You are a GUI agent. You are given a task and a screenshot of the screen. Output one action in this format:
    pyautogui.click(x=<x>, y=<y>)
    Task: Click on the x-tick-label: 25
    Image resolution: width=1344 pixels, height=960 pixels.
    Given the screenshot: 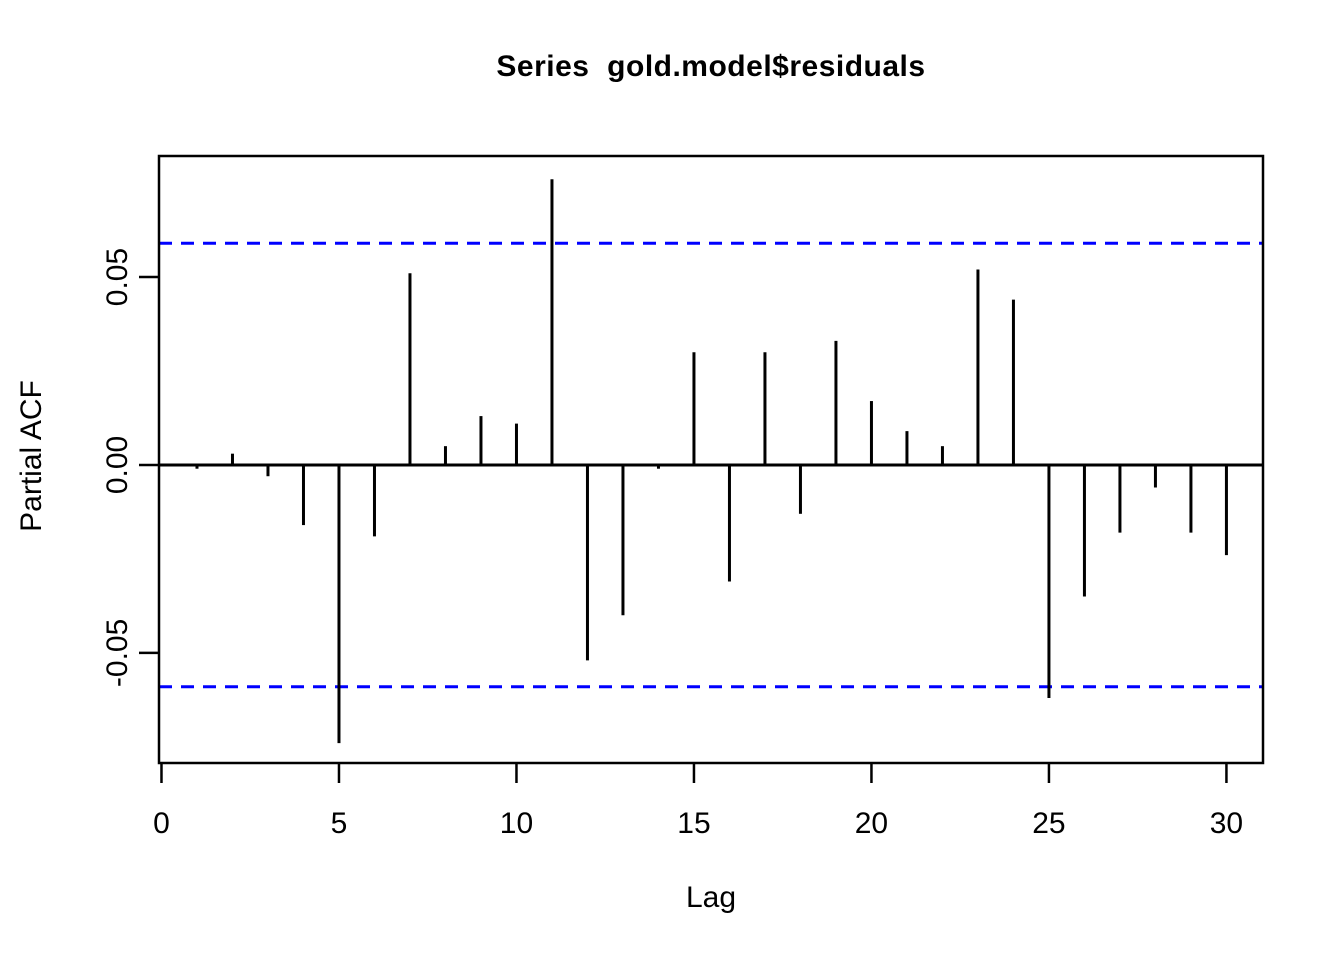 What is the action you would take?
    pyautogui.click(x=1048, y=823)
    